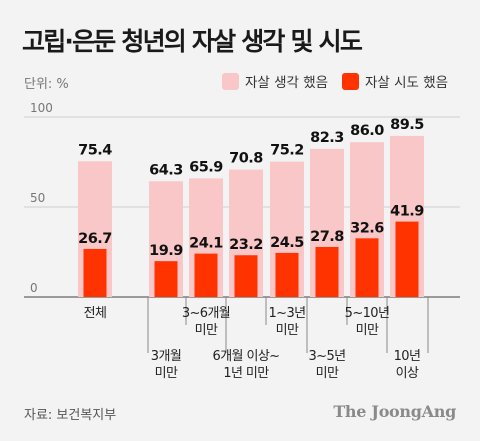 The width and height of the screenshot is (480, 441). I want to click on y-tick-label-0: 0, so click(34, 288).